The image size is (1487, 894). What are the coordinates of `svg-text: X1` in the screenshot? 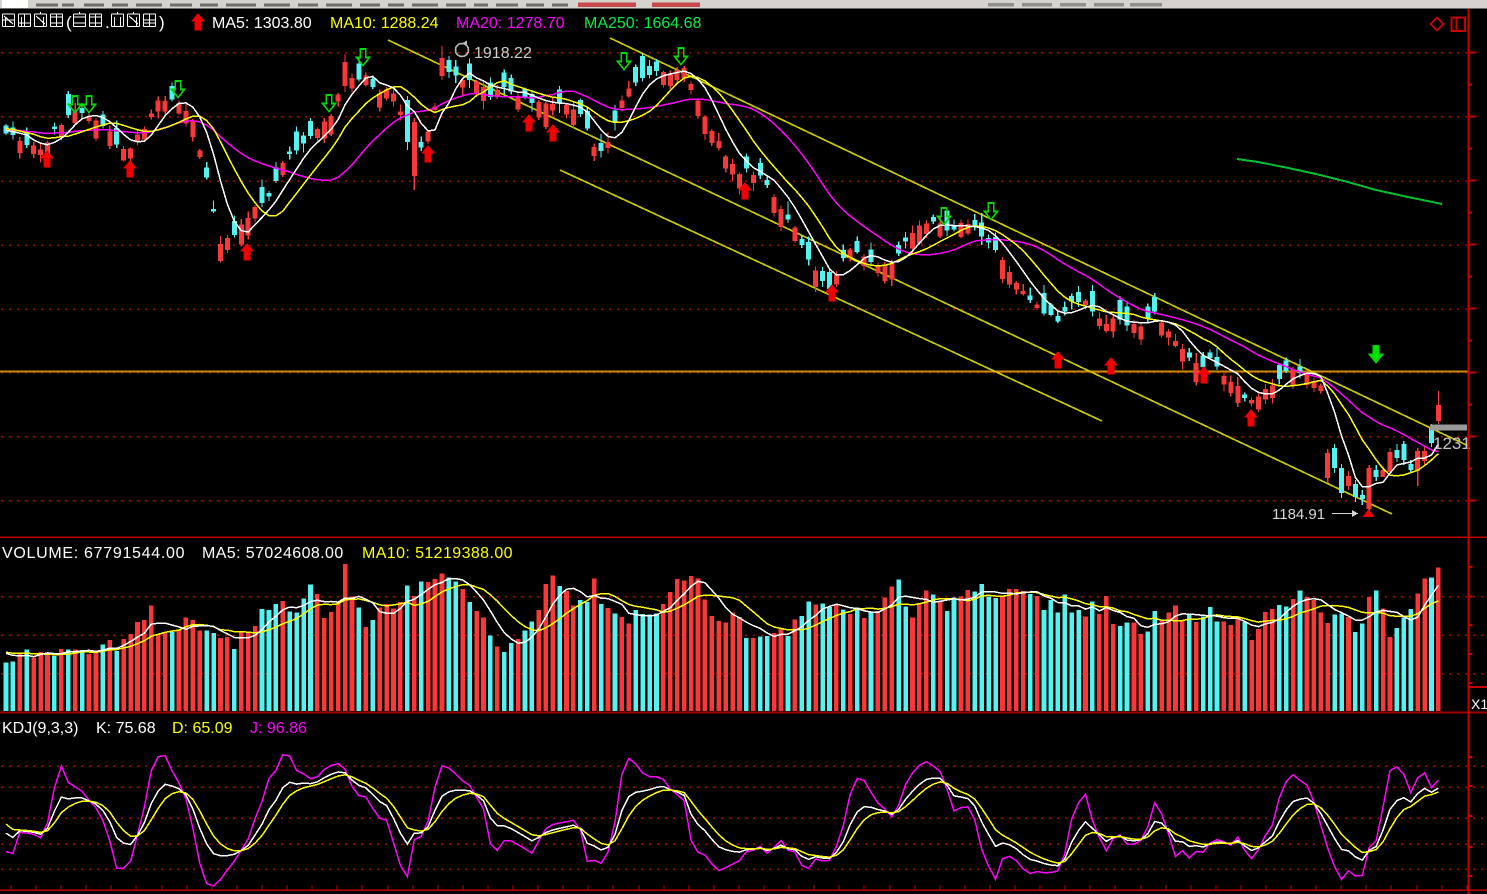 It's located at (1479, 704).